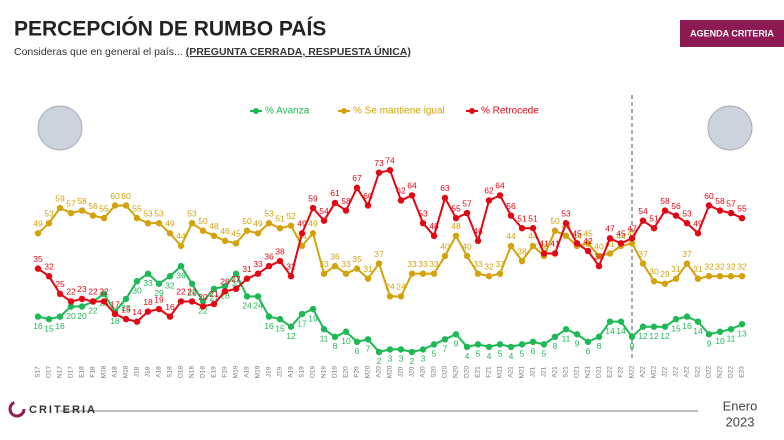 This screenshot has width=784, height=440. What do you see at coordinates (472, 111) in the screenshot?
I see `legend-dot` at bounding box center [472, 111].